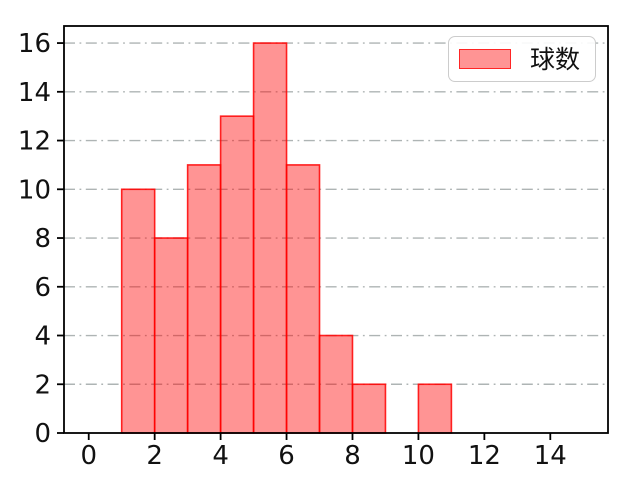 The image size is (640, 480). Describe the element at coordinates (418, 456) in the screenshot. I see `x-tick-label: 10` at that location.